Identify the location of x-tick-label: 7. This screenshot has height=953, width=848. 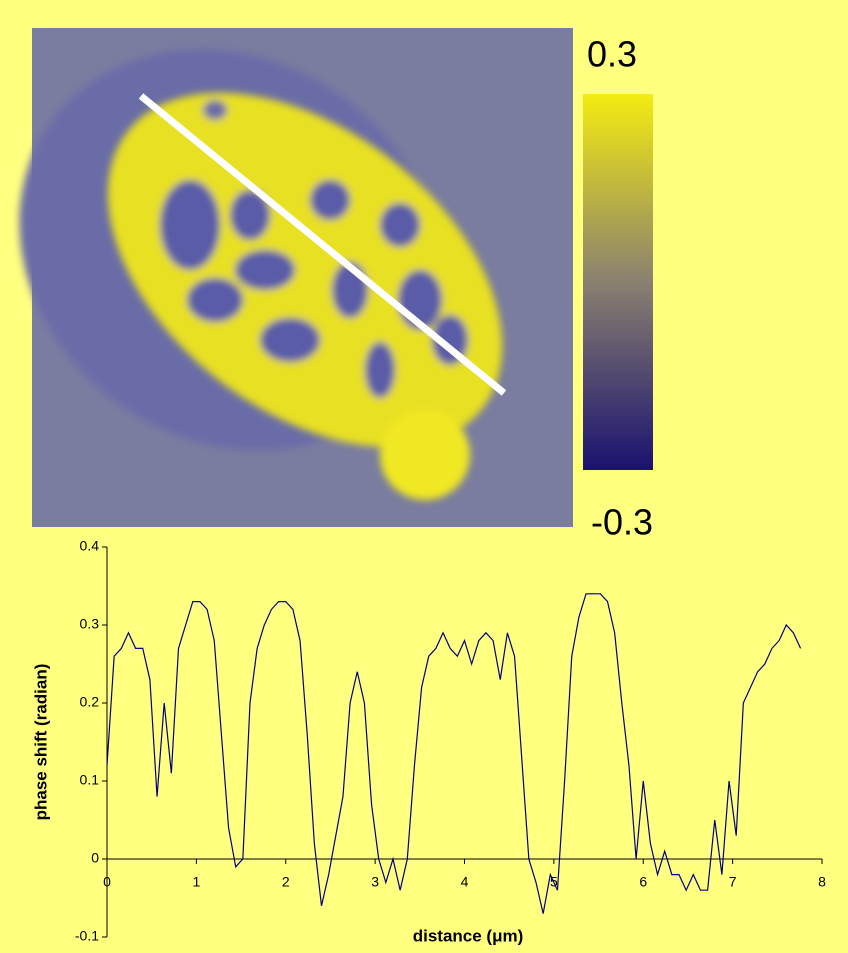
(733, 882).